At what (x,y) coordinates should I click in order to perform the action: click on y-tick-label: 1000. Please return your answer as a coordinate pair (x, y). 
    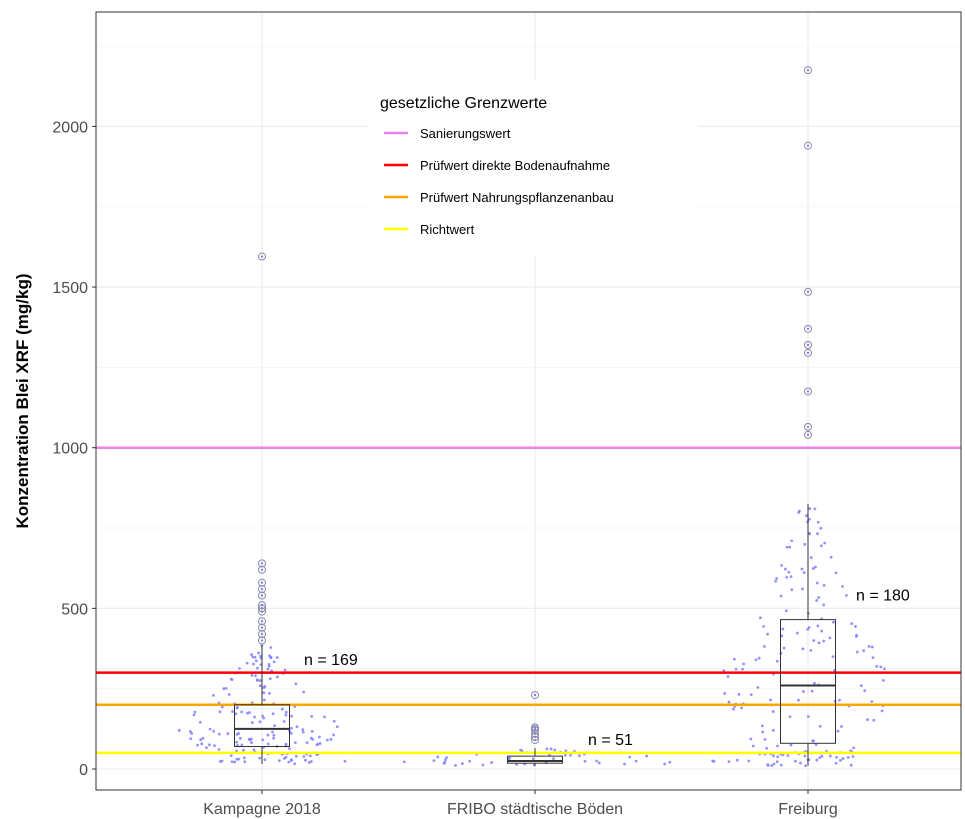
    Looking at the image, I should click on (70, 449).